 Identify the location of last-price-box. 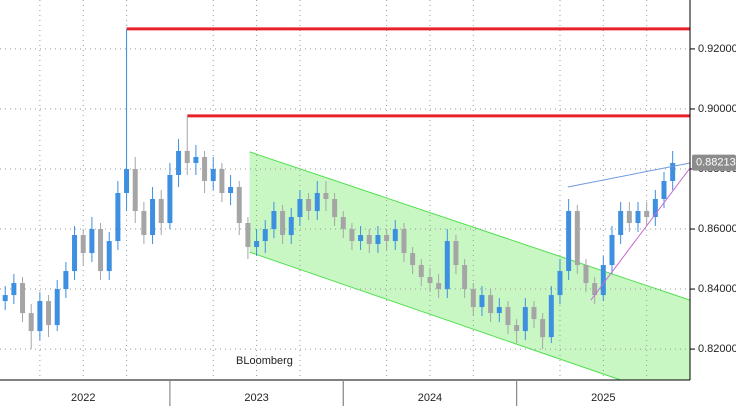
(714, 162).